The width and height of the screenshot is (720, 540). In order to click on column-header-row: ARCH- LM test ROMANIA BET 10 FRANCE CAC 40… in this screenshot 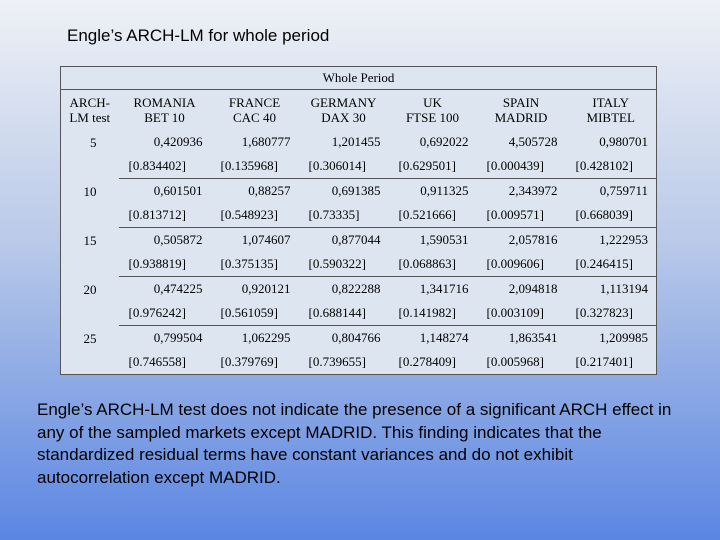, I will do `click(359, 110)`.